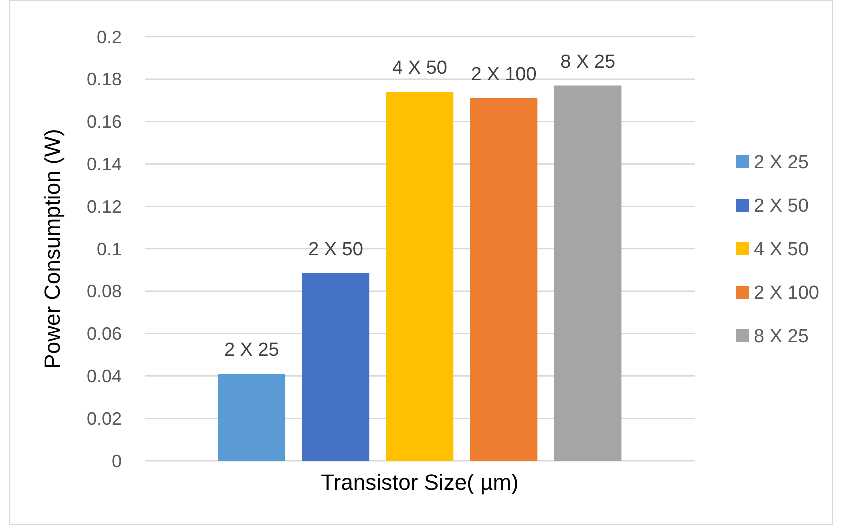 The height and width of the screenshot is (525, 842). Describe the element at coordinates (104, 164) in the screenshot. I see `y-tick-label: 0.14` at that location.